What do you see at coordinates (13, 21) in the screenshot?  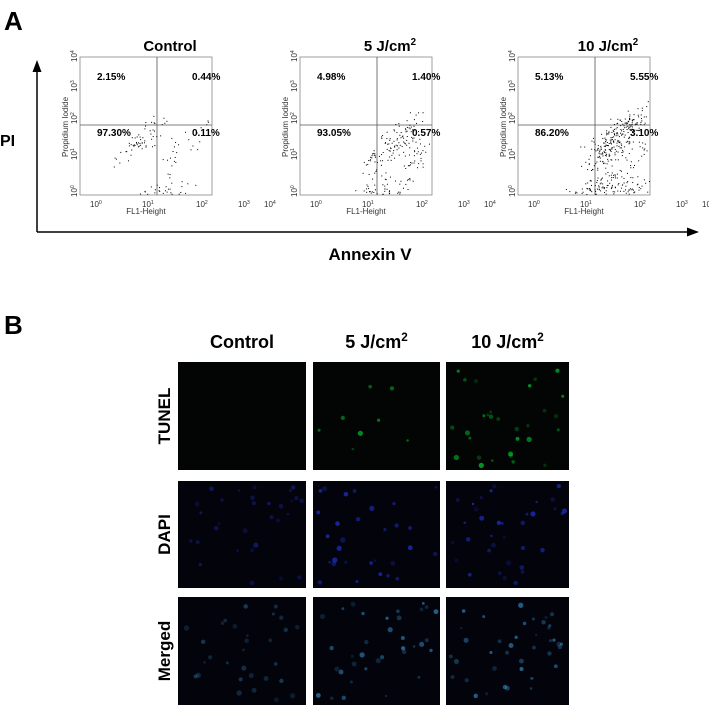 I see `panel-label: A` at bounding box center [13, 21].